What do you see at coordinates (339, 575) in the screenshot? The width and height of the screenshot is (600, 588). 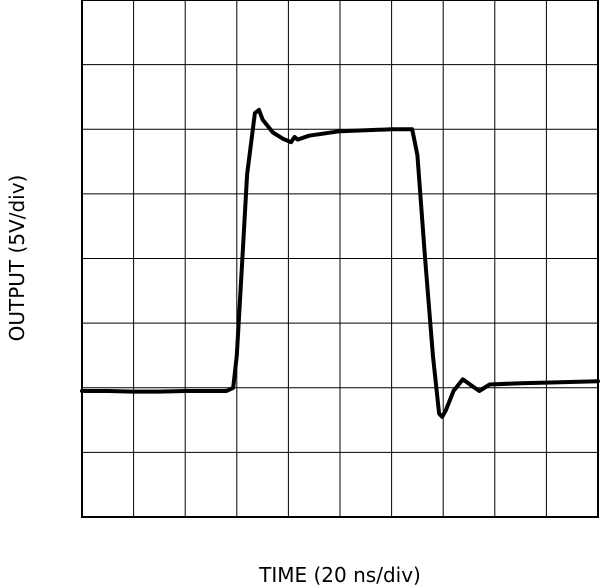 I see `x-axis-label: TIME (20 ns/div)` at bounding box center [339, 575].